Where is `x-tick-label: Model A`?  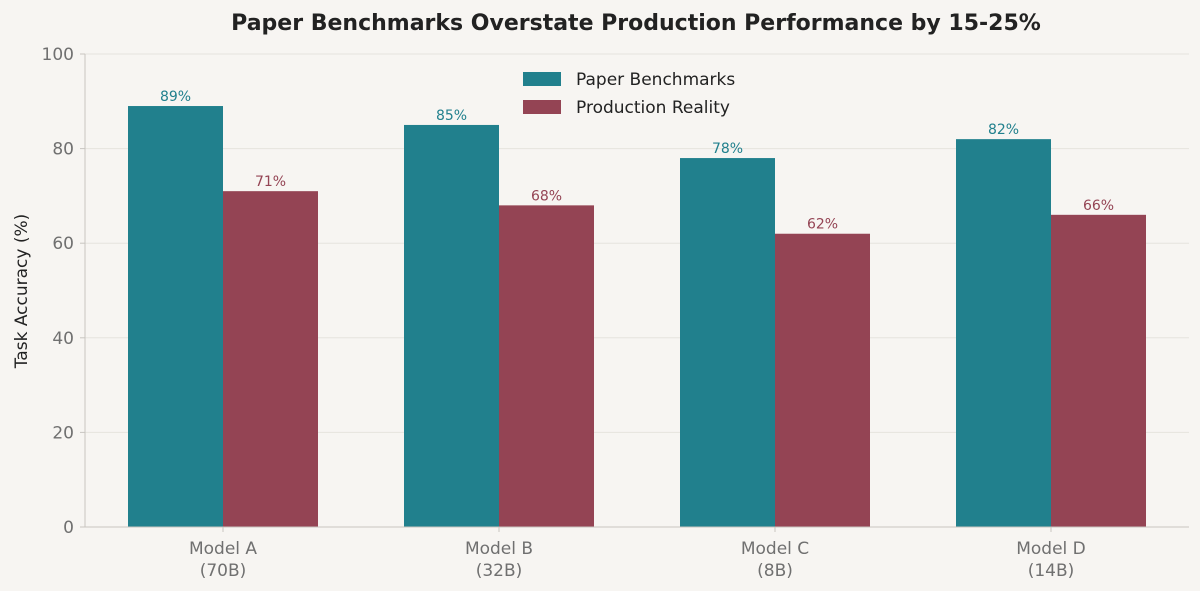 x-tick-label: Model A is located at coordinates (223, 549).